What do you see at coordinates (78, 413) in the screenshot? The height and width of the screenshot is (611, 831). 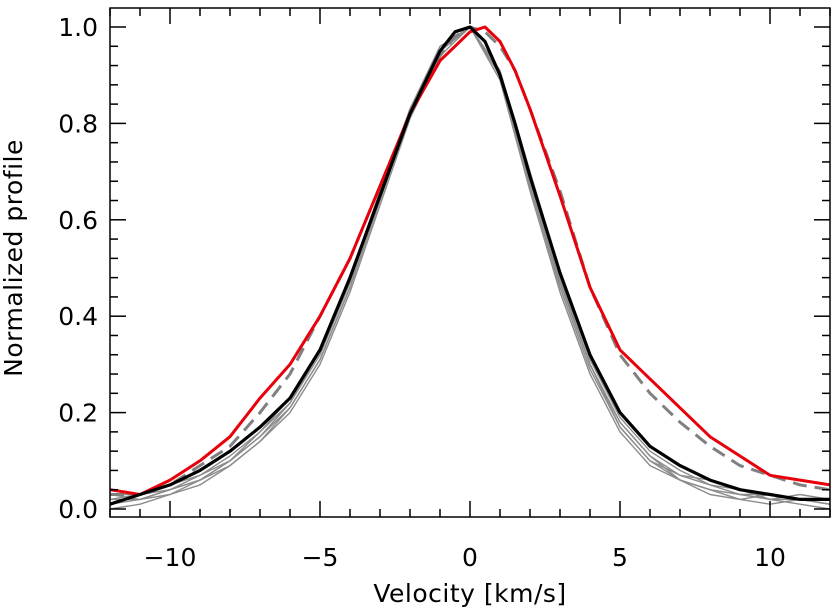 I see `y-tick-label: 0.2` at bounding box center [78, 413].